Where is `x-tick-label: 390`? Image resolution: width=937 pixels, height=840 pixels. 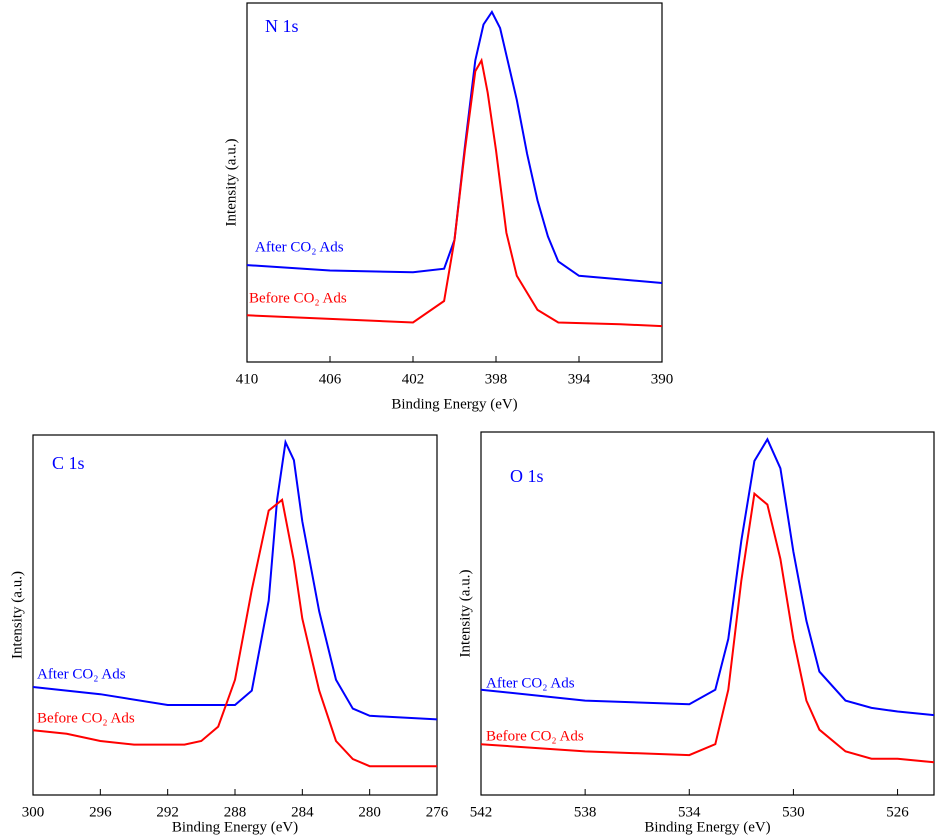 x-tick-label: 390 is located at coordinates (662, 379).